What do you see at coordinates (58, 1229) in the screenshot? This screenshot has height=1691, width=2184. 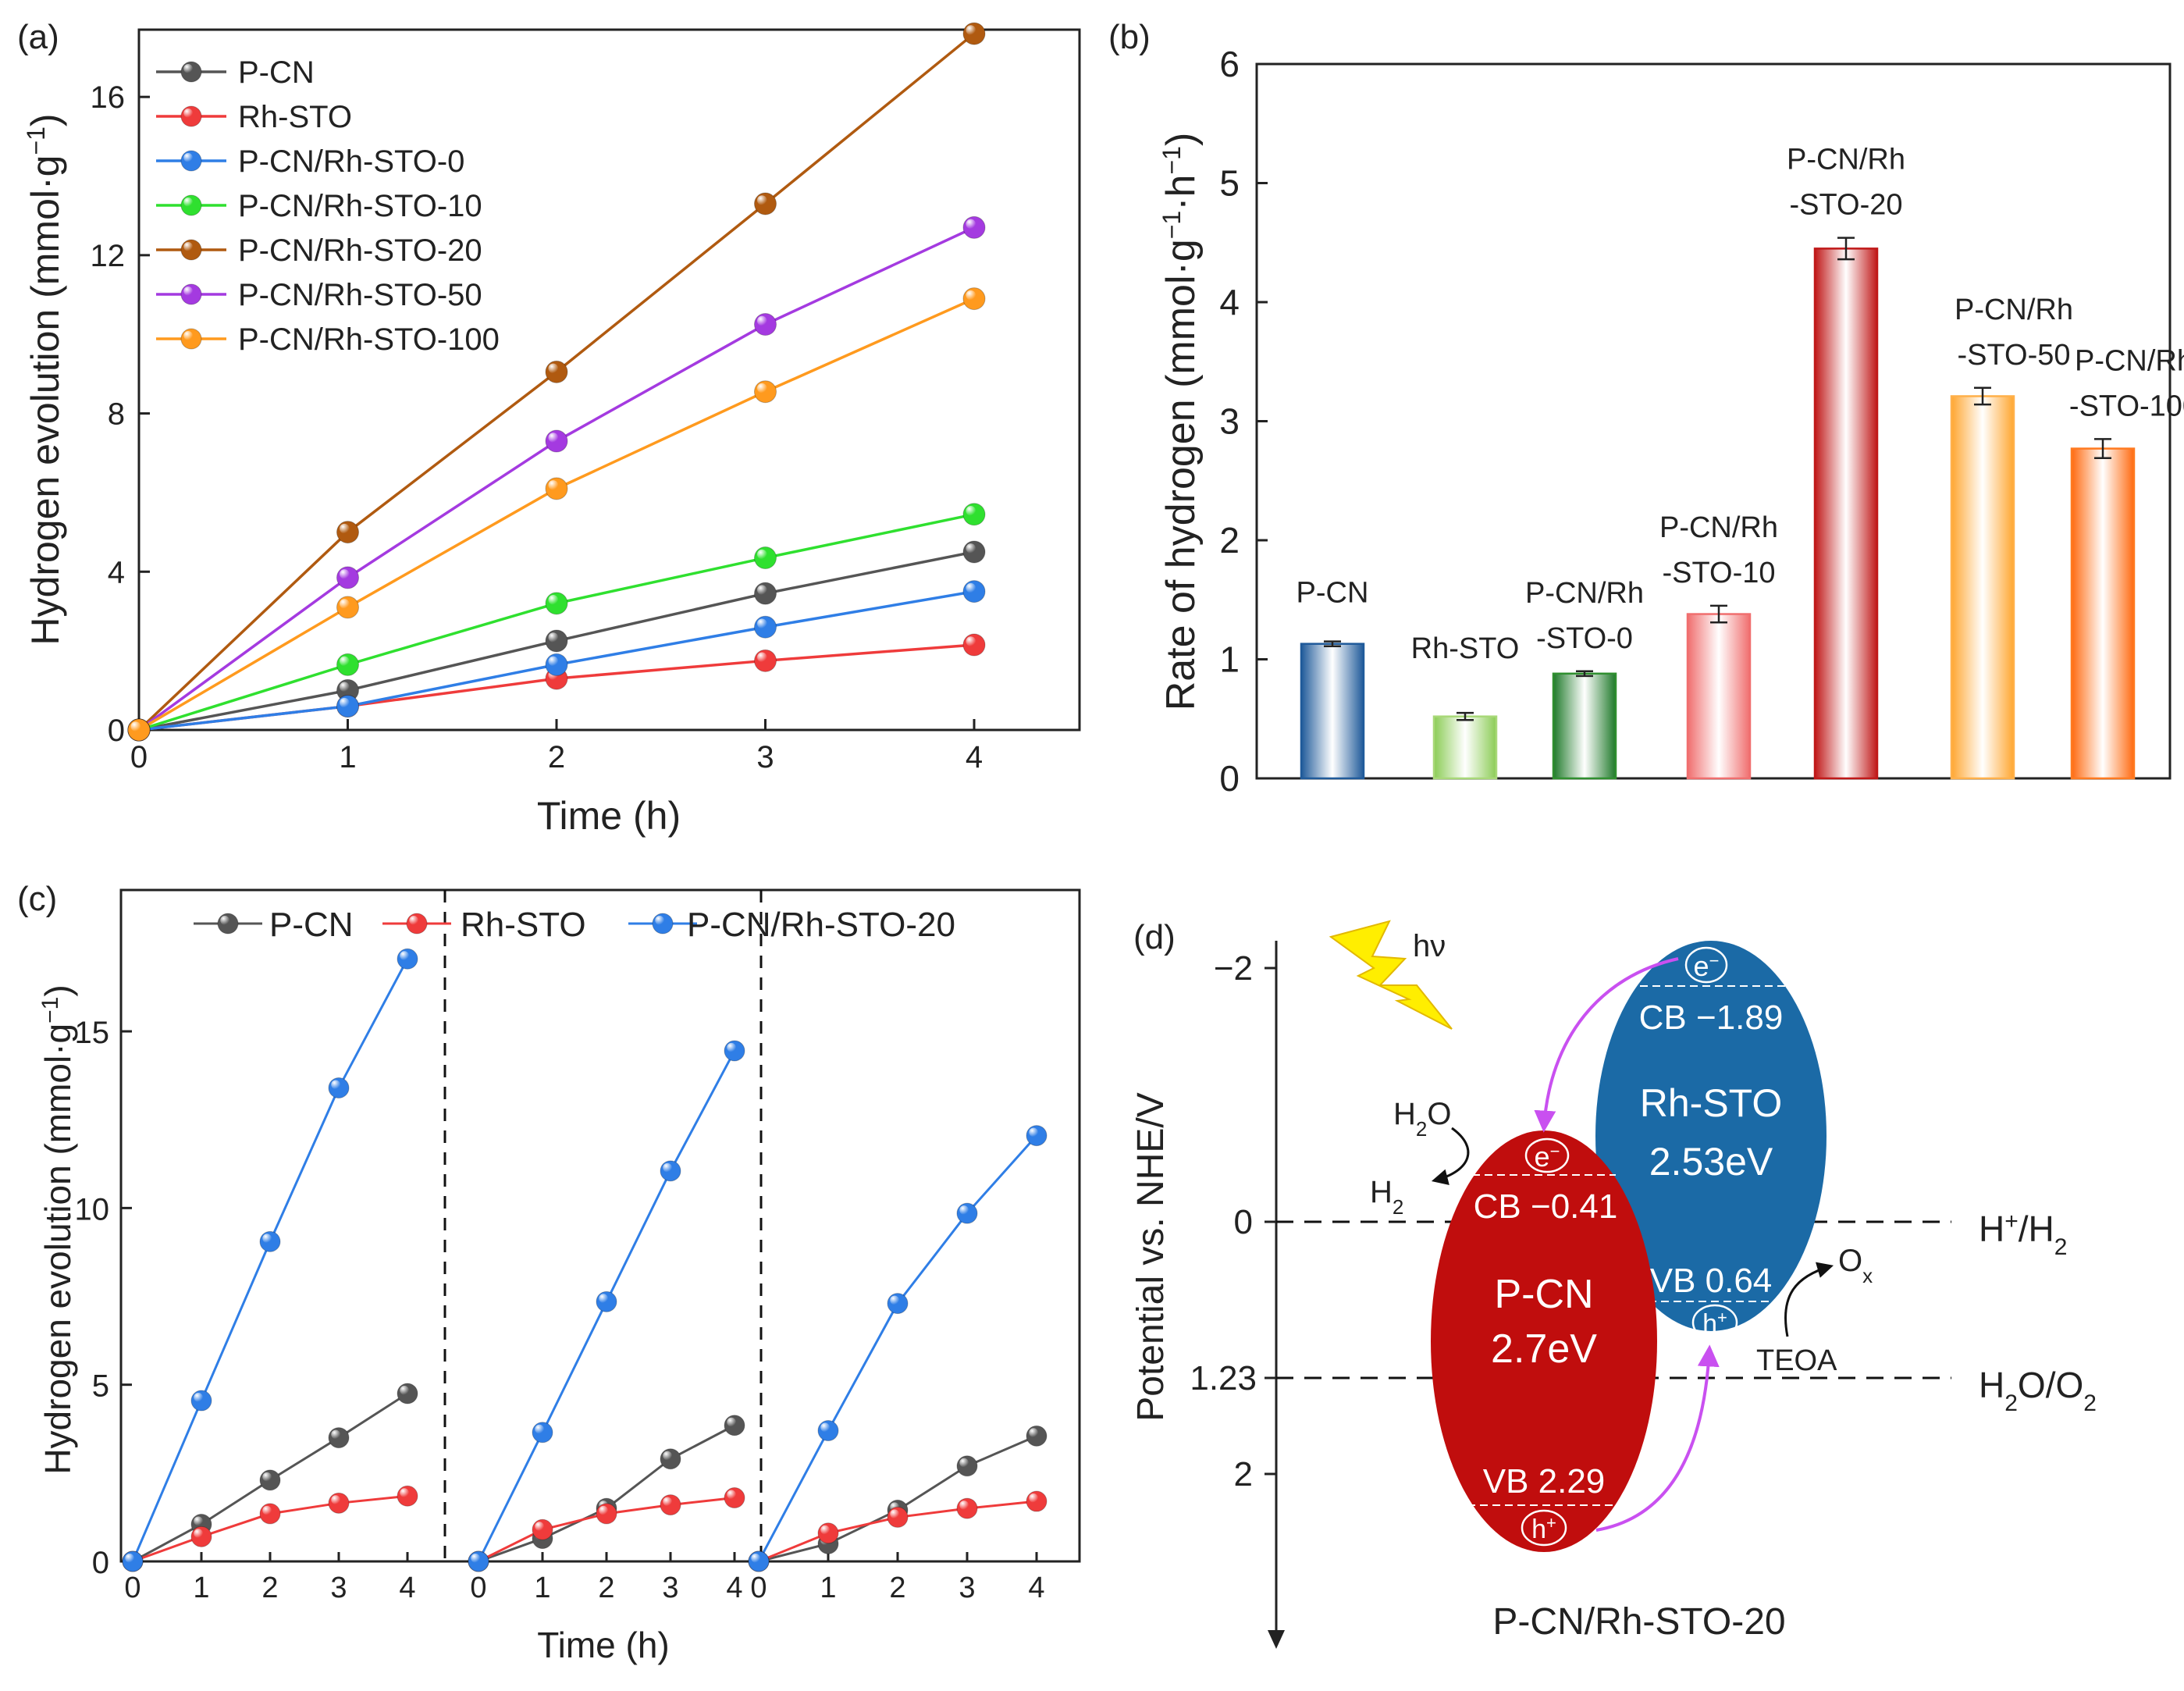 I see `panel-c-ylabel: Hydrogen evolution (mmol·g−1)` at bounding box center [58, 1229].